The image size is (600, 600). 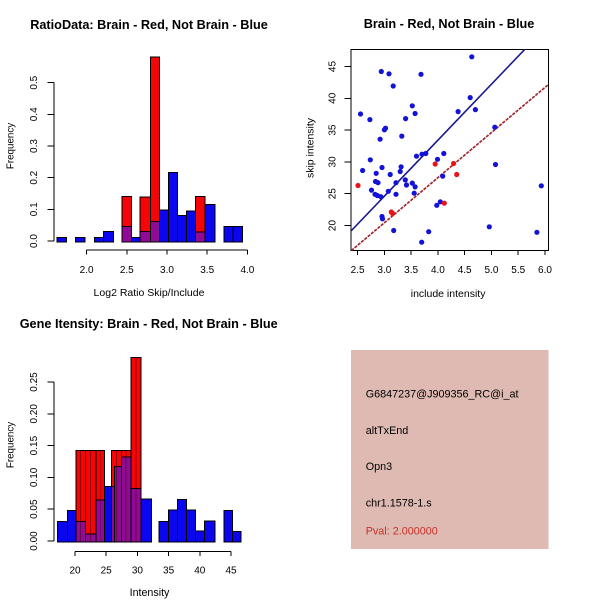 I want to click on svg-text: include intensity, so click(x=448, y=294).